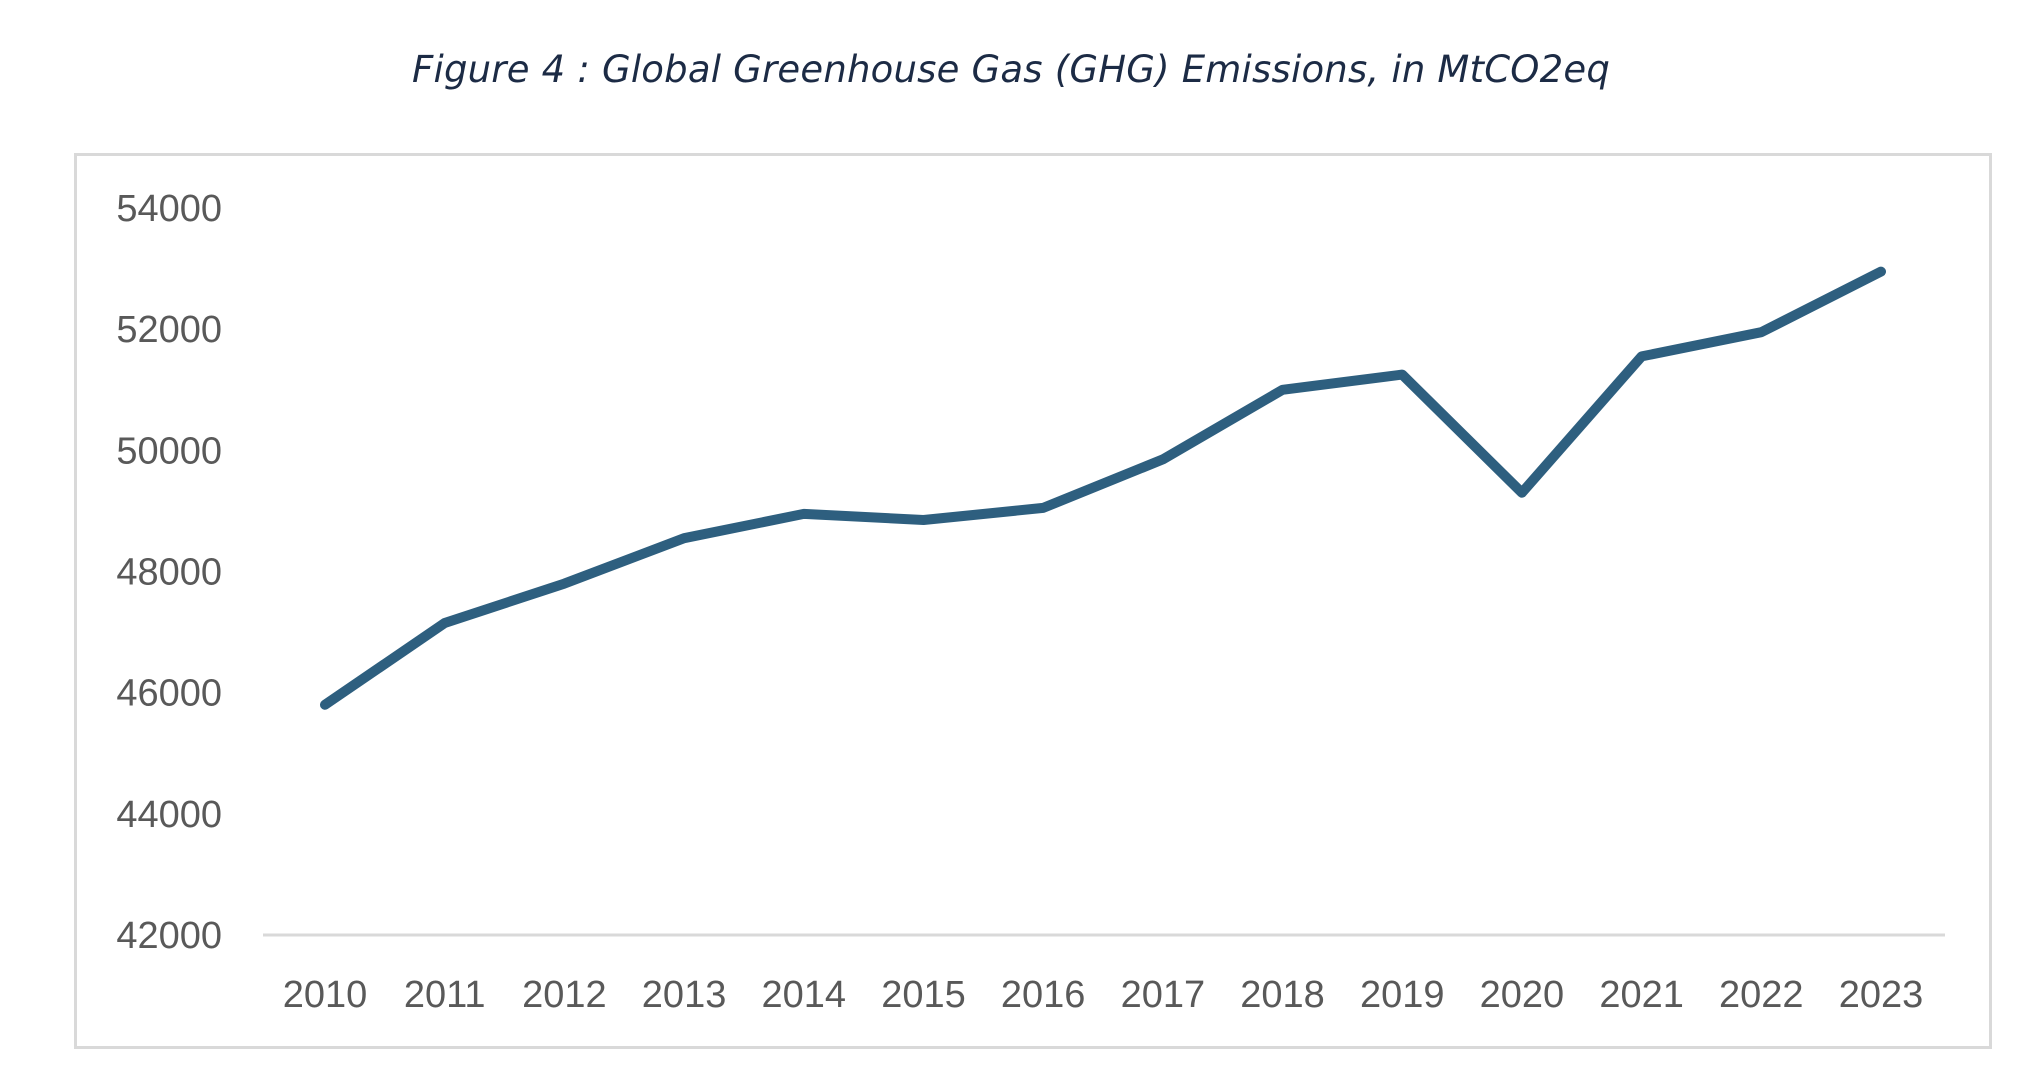  What do you see at coordinates (1163, 995) in the screenshot?
I see `x-tick-label: 2017` at bounding box center [1163, 995].